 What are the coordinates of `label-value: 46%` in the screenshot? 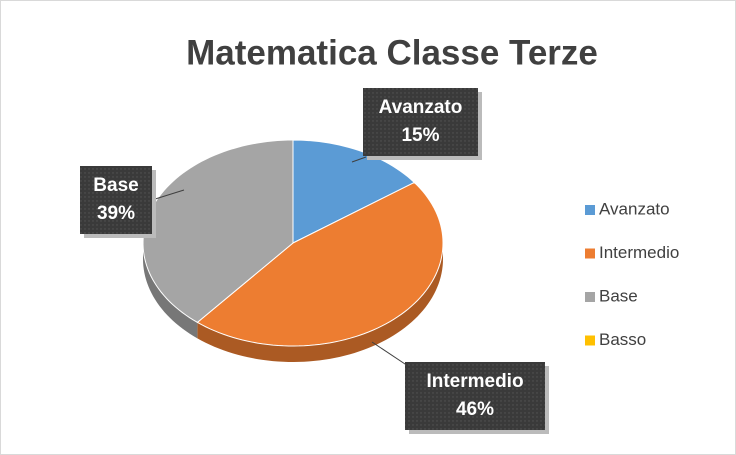 It's located at (475, 409).